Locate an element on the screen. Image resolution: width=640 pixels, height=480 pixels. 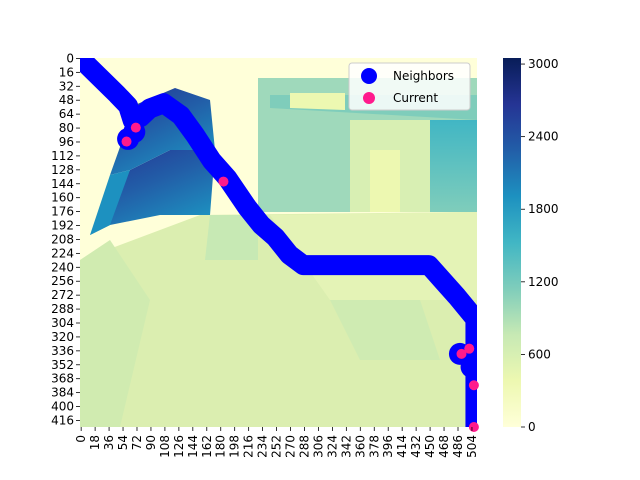
x-tick-label: 288 is located at coordinates (304, 446).